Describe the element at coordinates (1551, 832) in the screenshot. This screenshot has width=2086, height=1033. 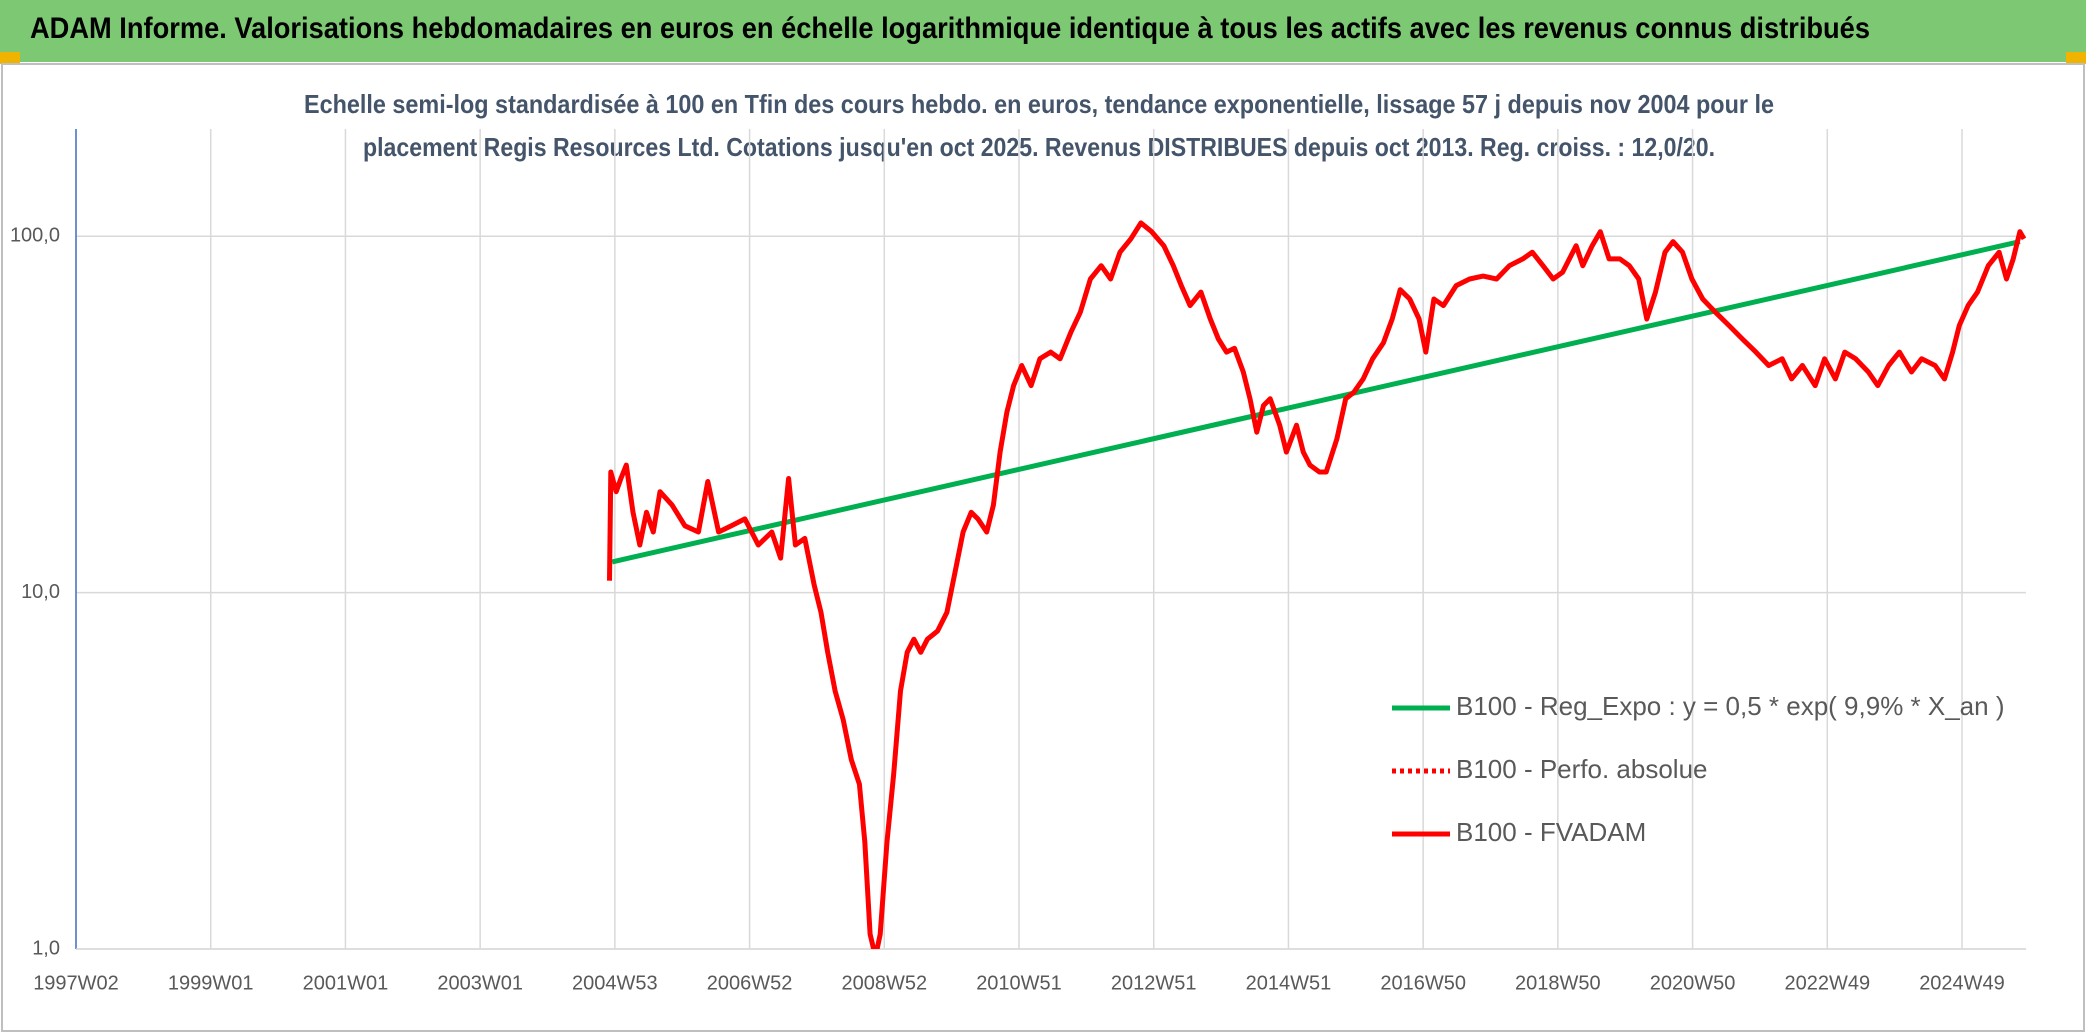
I see `legend-label: B100 - FVADAM` at that location.